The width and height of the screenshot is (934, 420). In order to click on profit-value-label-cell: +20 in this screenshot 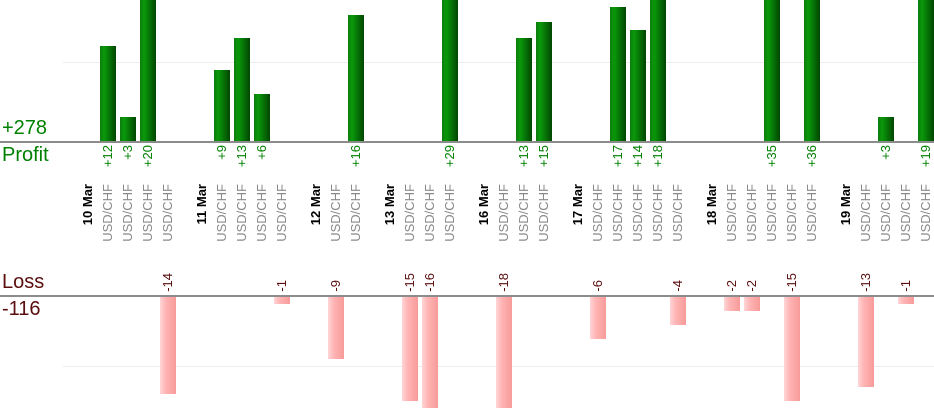, I will do `click(148, 164)`.